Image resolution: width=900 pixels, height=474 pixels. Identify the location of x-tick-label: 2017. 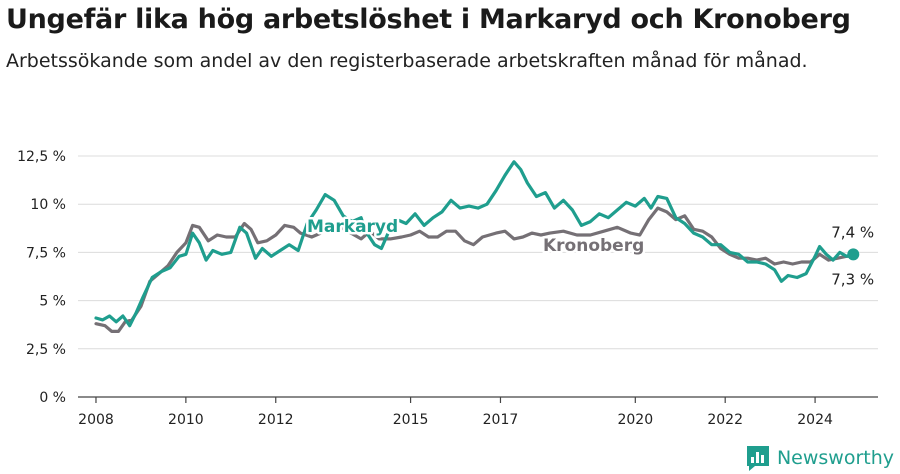
(501, 420).